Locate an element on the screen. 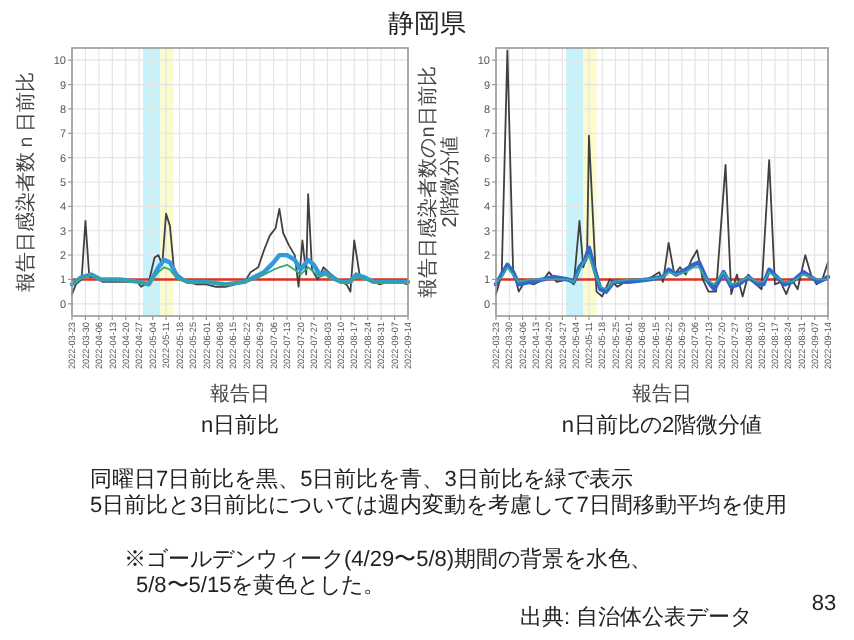  text: 83 is located at coordinates (824, 604).